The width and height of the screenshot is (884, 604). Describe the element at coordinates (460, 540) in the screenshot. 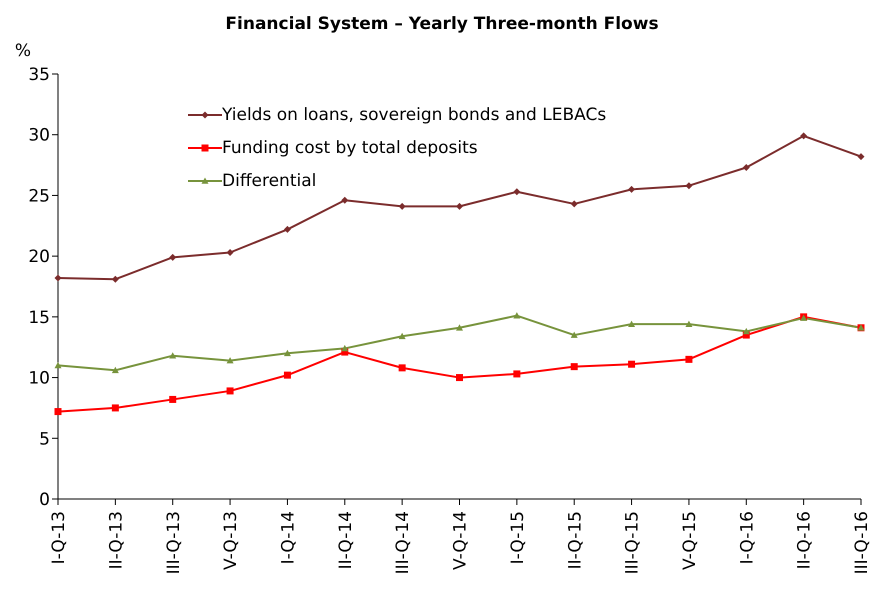

I see `x-tick-label: V-Q-14` at that location.